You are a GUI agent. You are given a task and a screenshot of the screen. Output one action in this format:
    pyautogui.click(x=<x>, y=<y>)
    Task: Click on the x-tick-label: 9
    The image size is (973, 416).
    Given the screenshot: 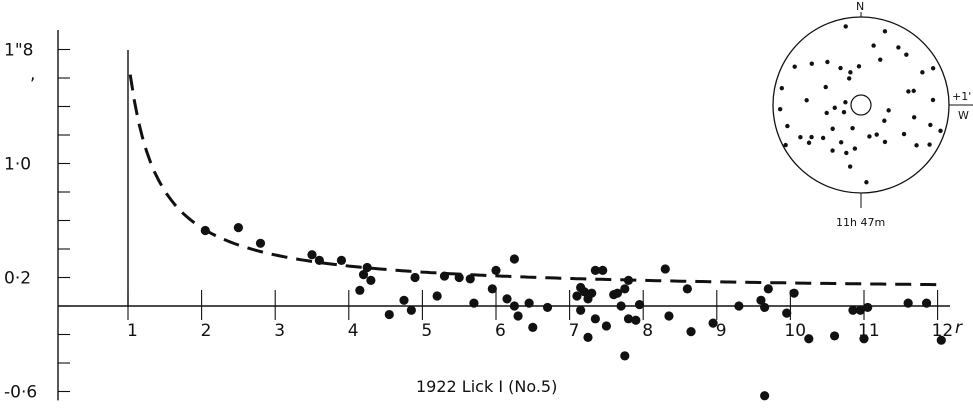 What is the action you would take?
    pyautogui.click(x=721, y=331)
    